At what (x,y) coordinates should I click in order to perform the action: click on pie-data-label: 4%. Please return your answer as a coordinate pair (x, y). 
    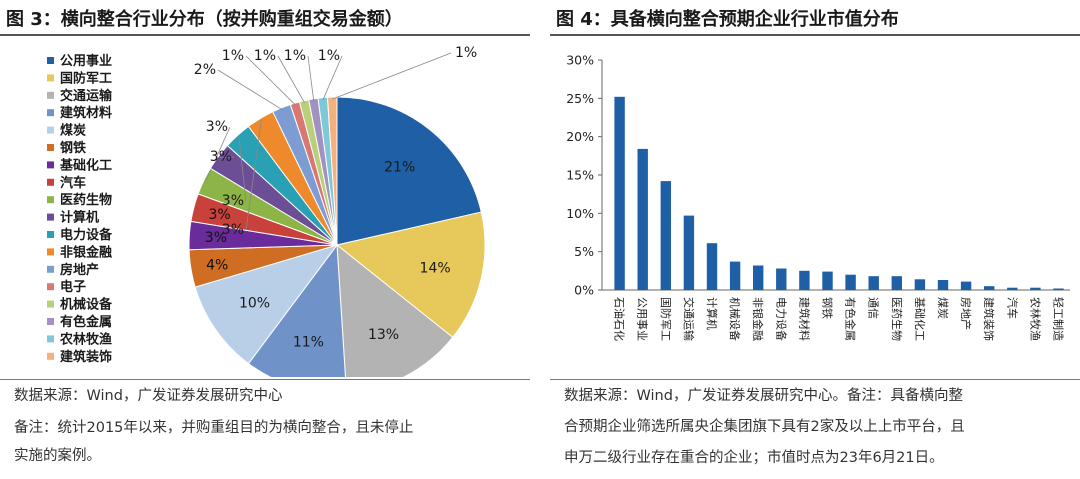
    Looking at the image, I should click on (217, 265).